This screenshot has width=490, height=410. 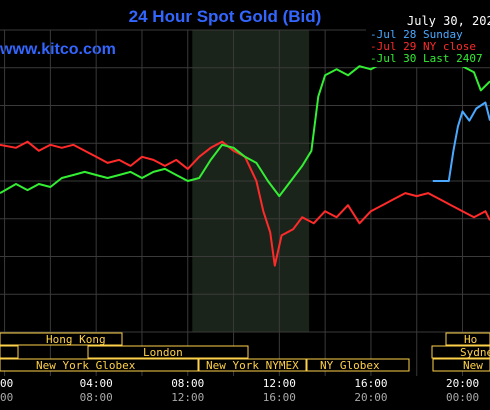 What do you see at coordinates (279, 383) in the screenshot?
I see `x-tick-label: 12:00` at bounding box center [279, 383].